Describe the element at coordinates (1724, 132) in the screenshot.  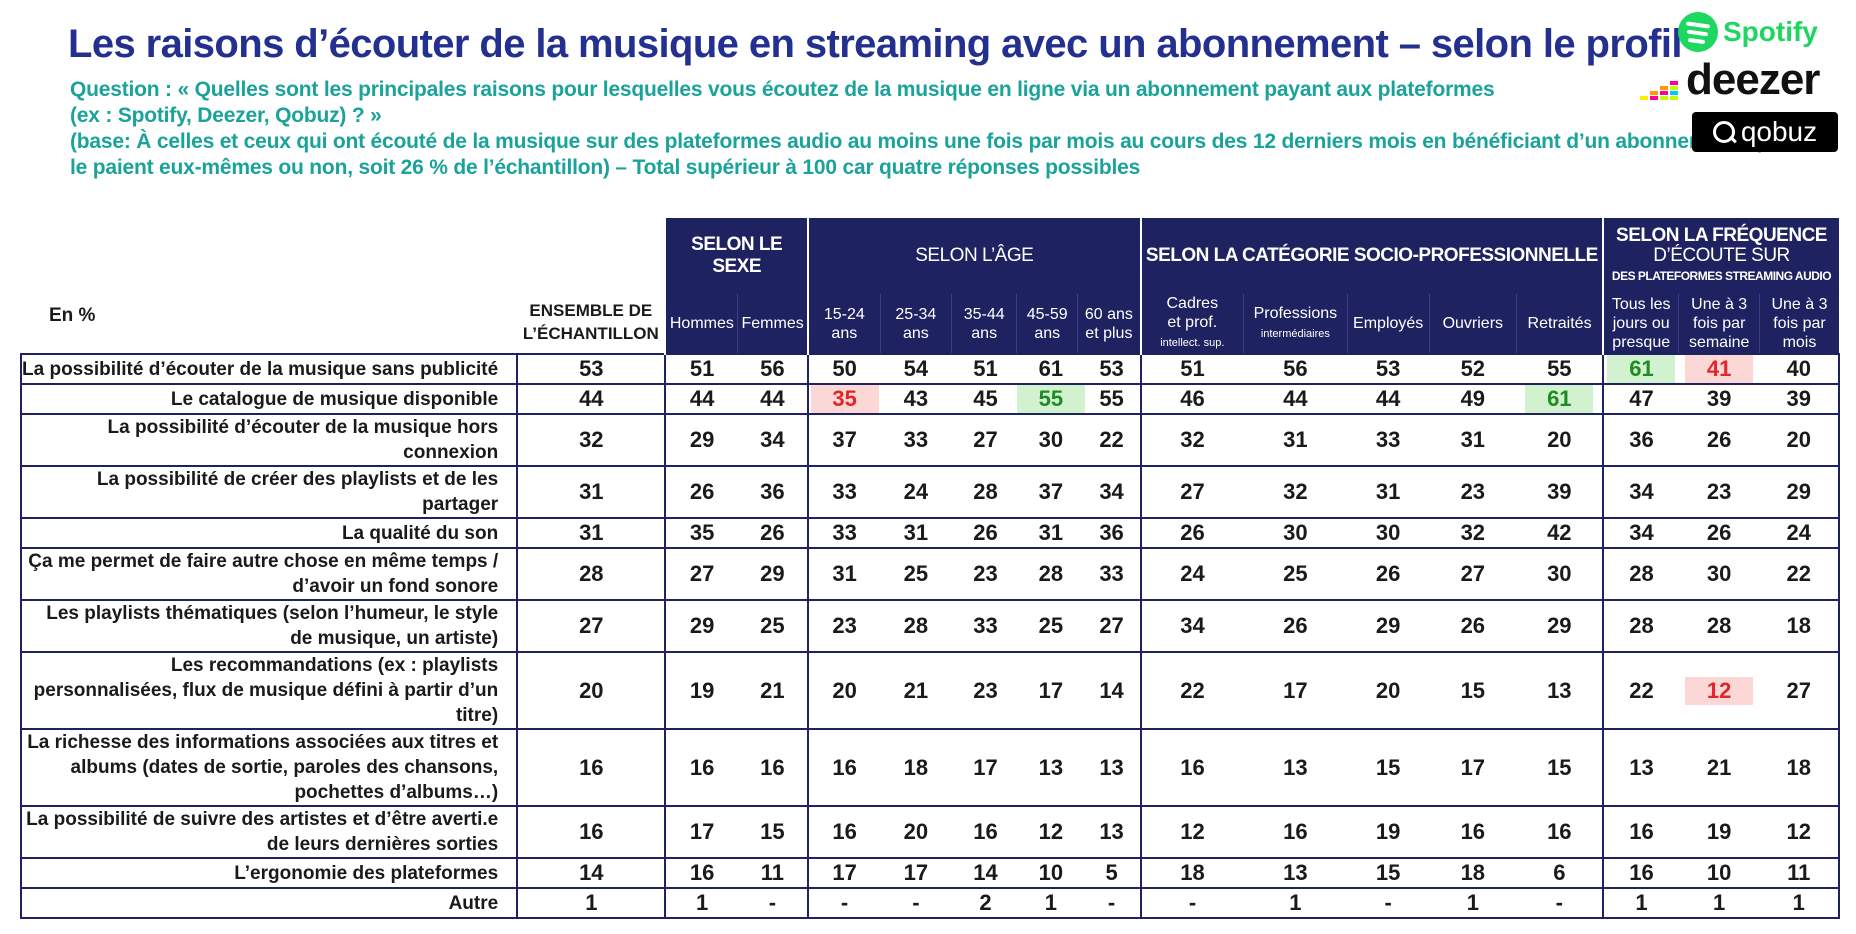
I see `qobuz-icon` at that location.